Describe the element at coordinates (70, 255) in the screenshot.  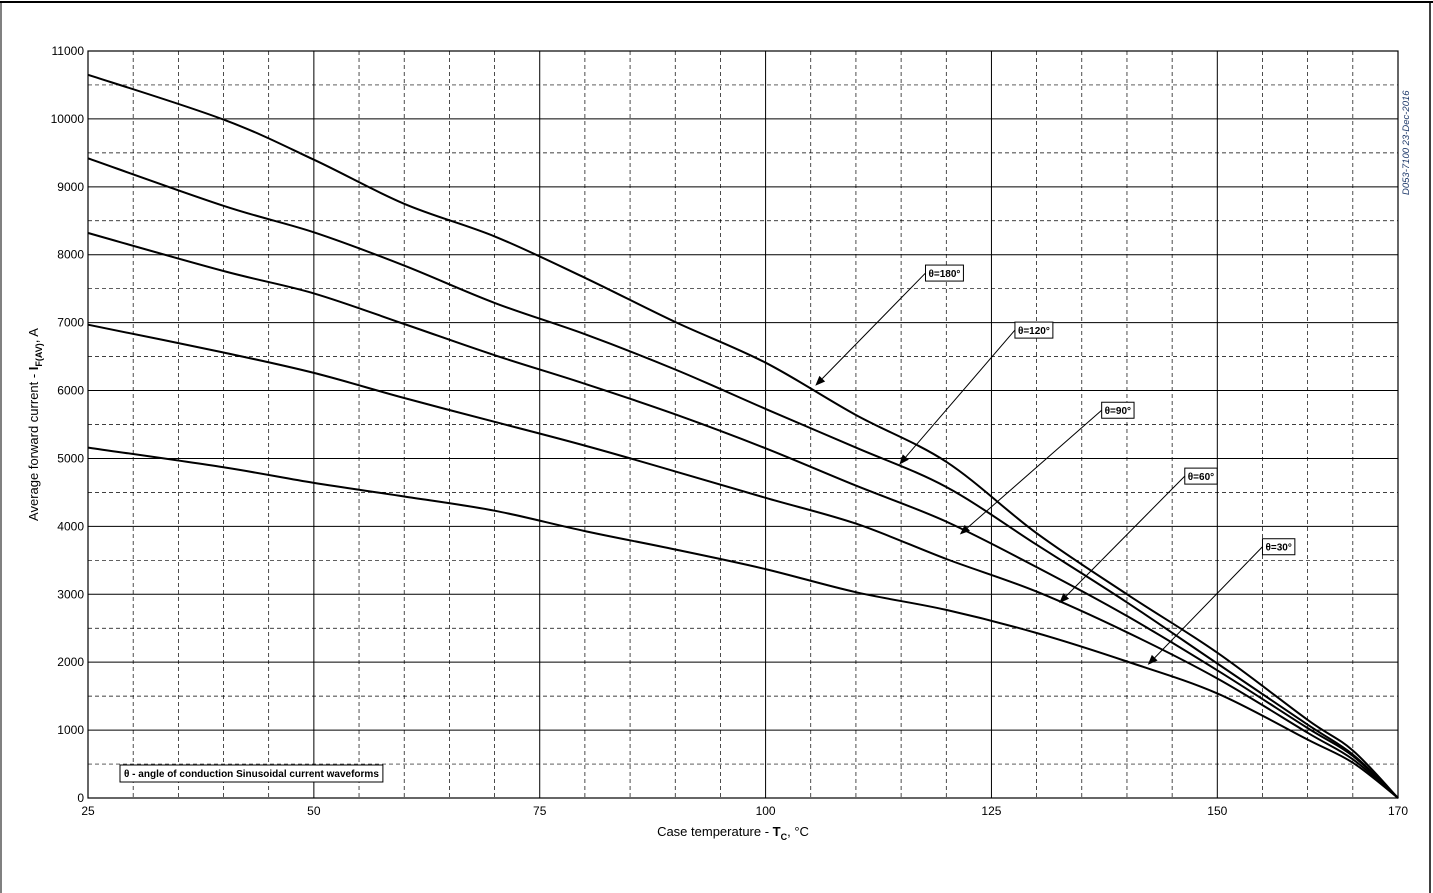
I see `y-tick-label: 8000` at that location.